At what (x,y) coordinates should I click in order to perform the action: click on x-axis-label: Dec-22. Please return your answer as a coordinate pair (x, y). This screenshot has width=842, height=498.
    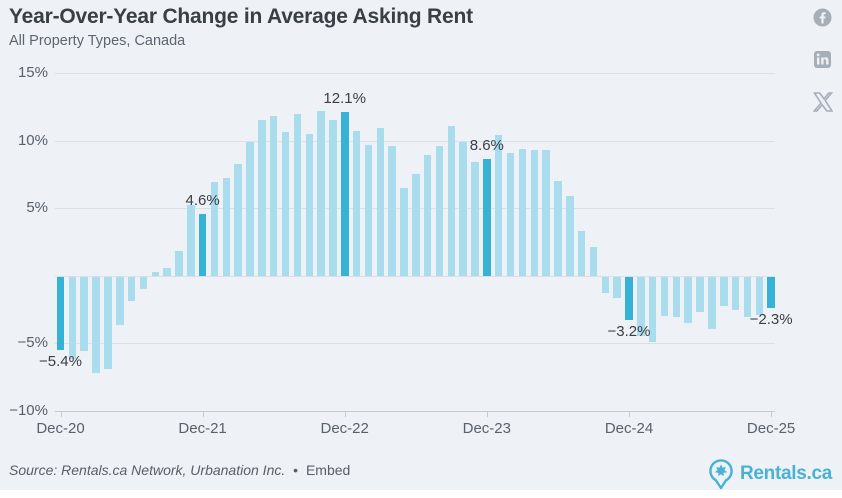
    Looking at the image, I should click on (344, 428).